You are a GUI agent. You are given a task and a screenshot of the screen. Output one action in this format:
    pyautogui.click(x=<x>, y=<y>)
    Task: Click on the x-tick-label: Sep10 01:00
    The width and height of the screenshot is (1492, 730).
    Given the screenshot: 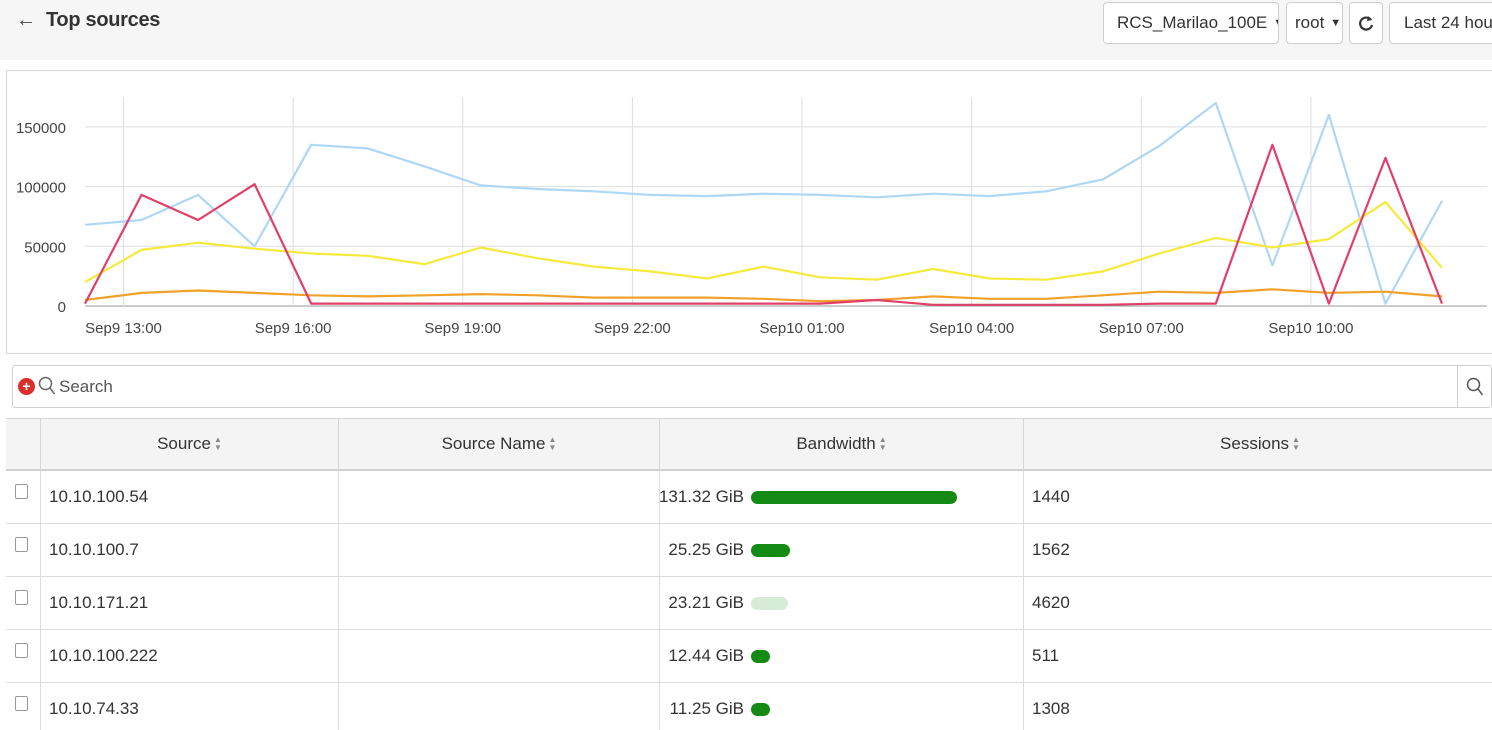 What is the action you would take?
    pyautogui.click(x=802, y=328)
    